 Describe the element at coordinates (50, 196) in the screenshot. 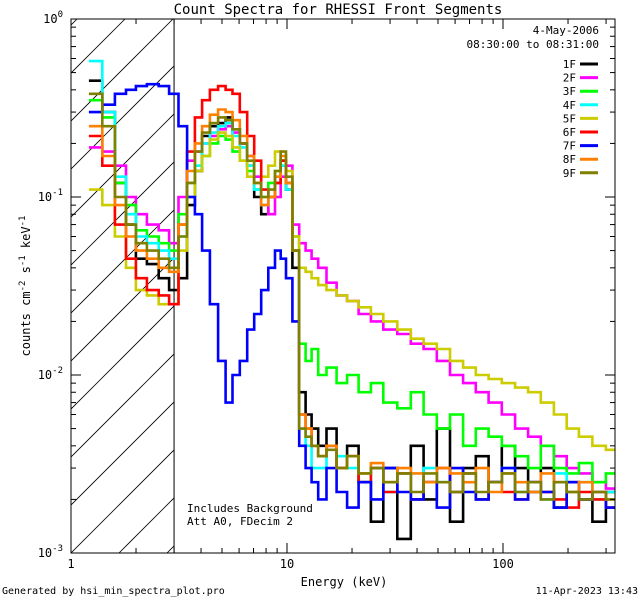

I see `y-tick-label: 10⁻¹` at that location.